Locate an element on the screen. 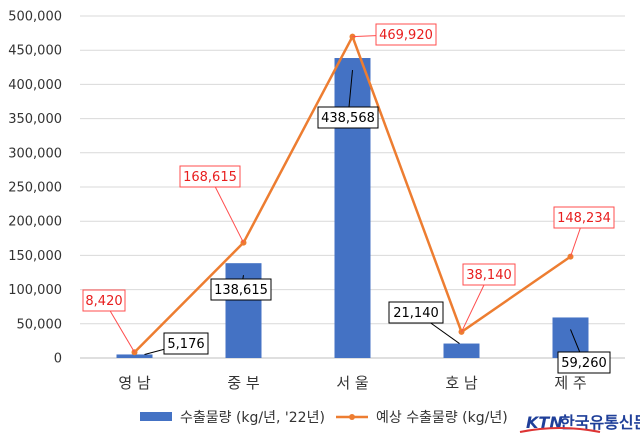 The width and height of the screenshot is (640, 439). legend-label-bars: 수출물량 (kg/년, '22년) is located at coordinates (252, 418).